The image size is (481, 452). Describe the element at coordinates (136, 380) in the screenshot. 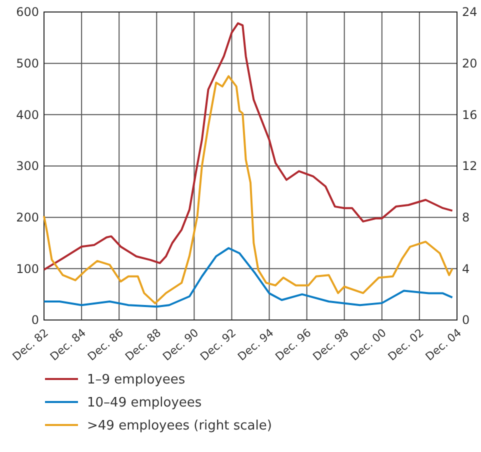

I see `legend-label: 1–9 employees` at that location.